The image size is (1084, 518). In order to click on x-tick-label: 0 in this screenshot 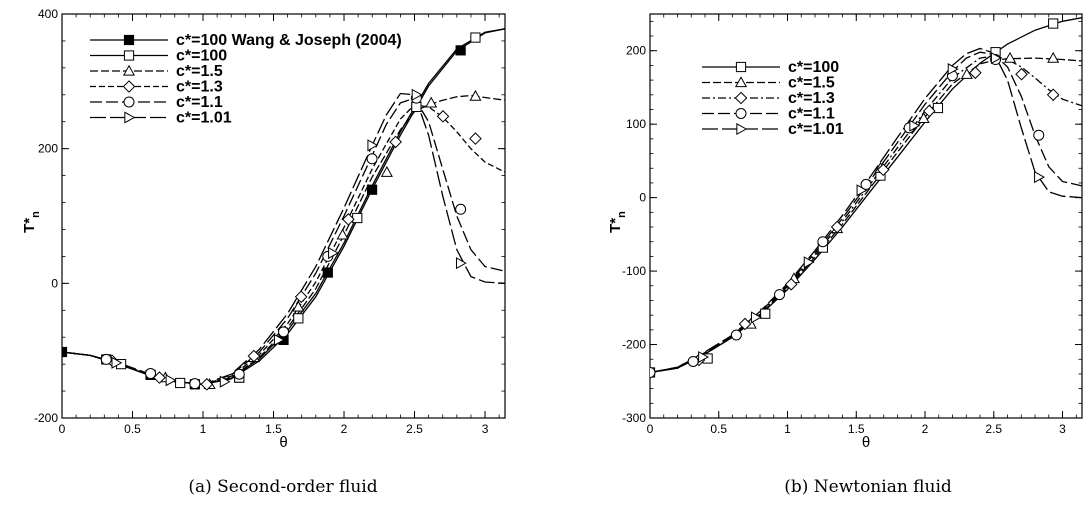, I will do `click(62, 429)`.